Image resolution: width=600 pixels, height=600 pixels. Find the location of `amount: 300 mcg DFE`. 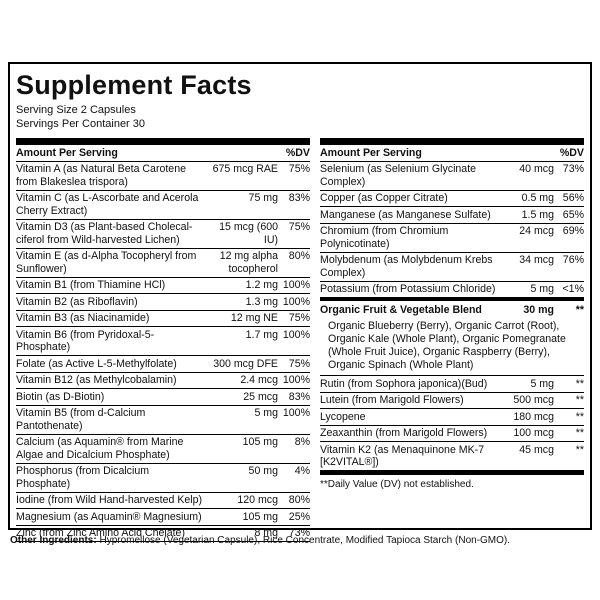

amount: 300 mcg DFE is located at coordinates (245, 363).